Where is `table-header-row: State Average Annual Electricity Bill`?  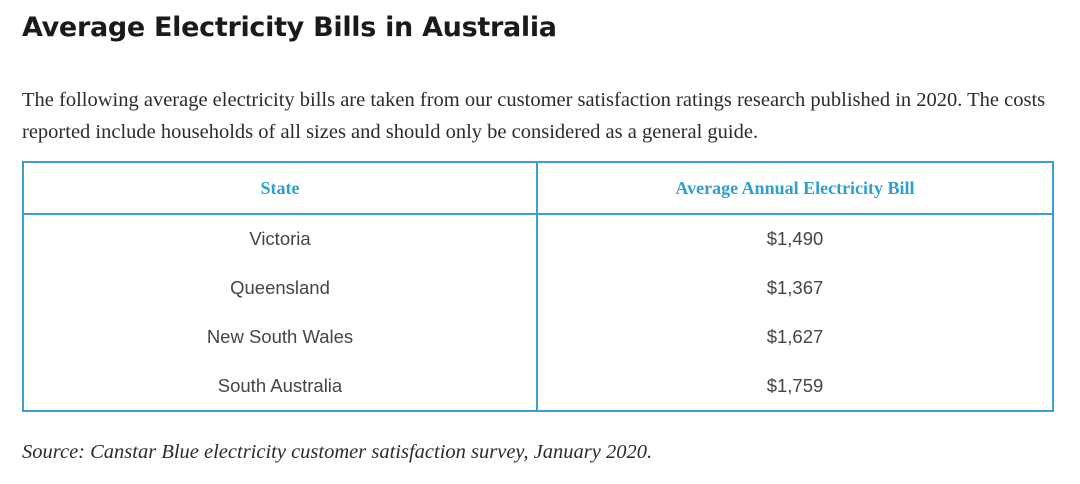
table-header-row: State Average Annual Electricity Bill is located at coordinates (538, 188).